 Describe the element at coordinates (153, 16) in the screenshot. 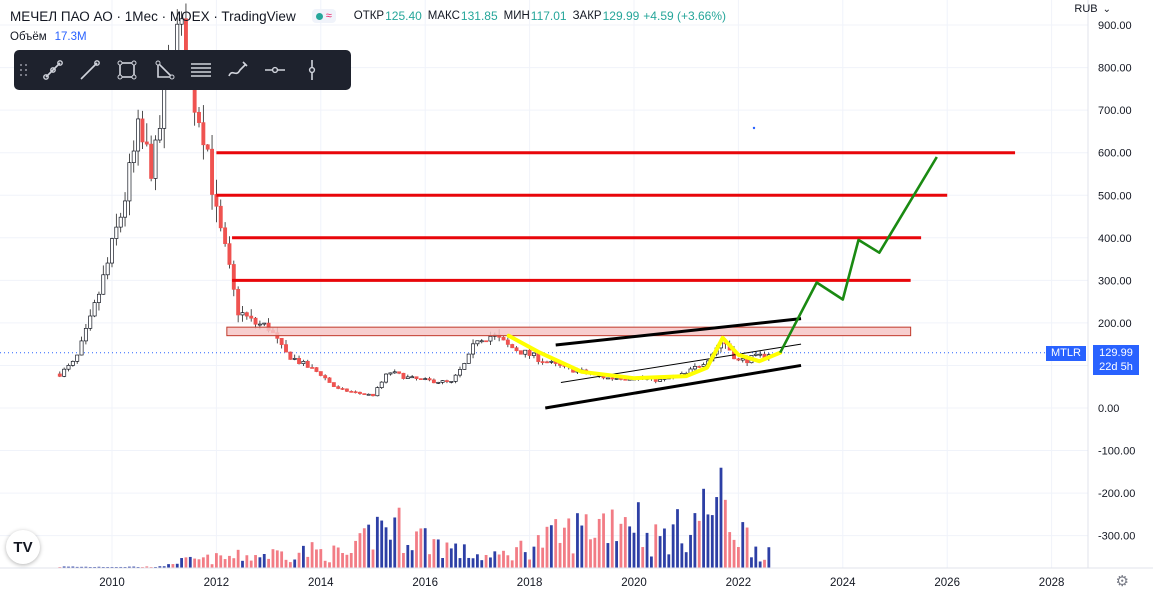

I see `symbol-title: МЕЧЕЛ ПАО АО · 1Мес · MOEX · TradingView` at that location.